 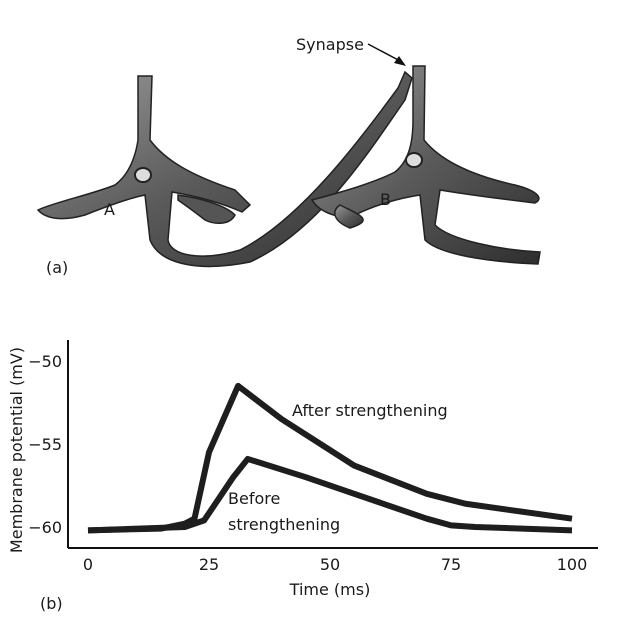 What do you see at coordinates (425, 165) in the screenshot?
I see `neuron-b` at bounding box center [425, 165].